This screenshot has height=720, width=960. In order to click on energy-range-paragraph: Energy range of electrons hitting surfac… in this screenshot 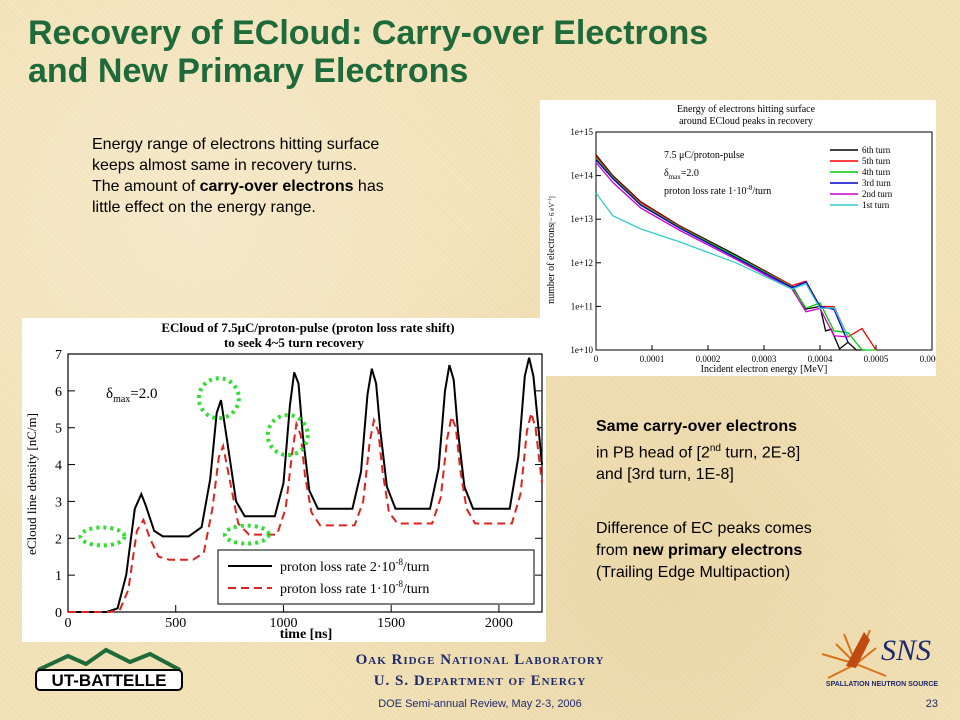, I will do `click(302, 176)`.